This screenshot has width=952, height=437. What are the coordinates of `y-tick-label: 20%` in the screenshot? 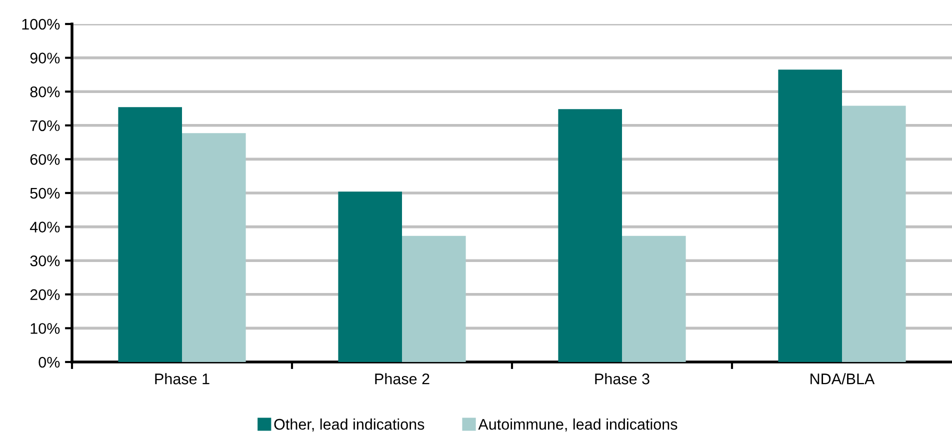 It's located at (45, 294).